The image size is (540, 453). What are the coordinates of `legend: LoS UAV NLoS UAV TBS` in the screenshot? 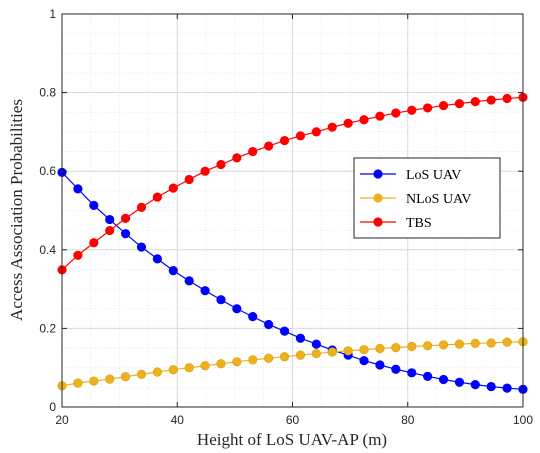 It's located at (427, 198).